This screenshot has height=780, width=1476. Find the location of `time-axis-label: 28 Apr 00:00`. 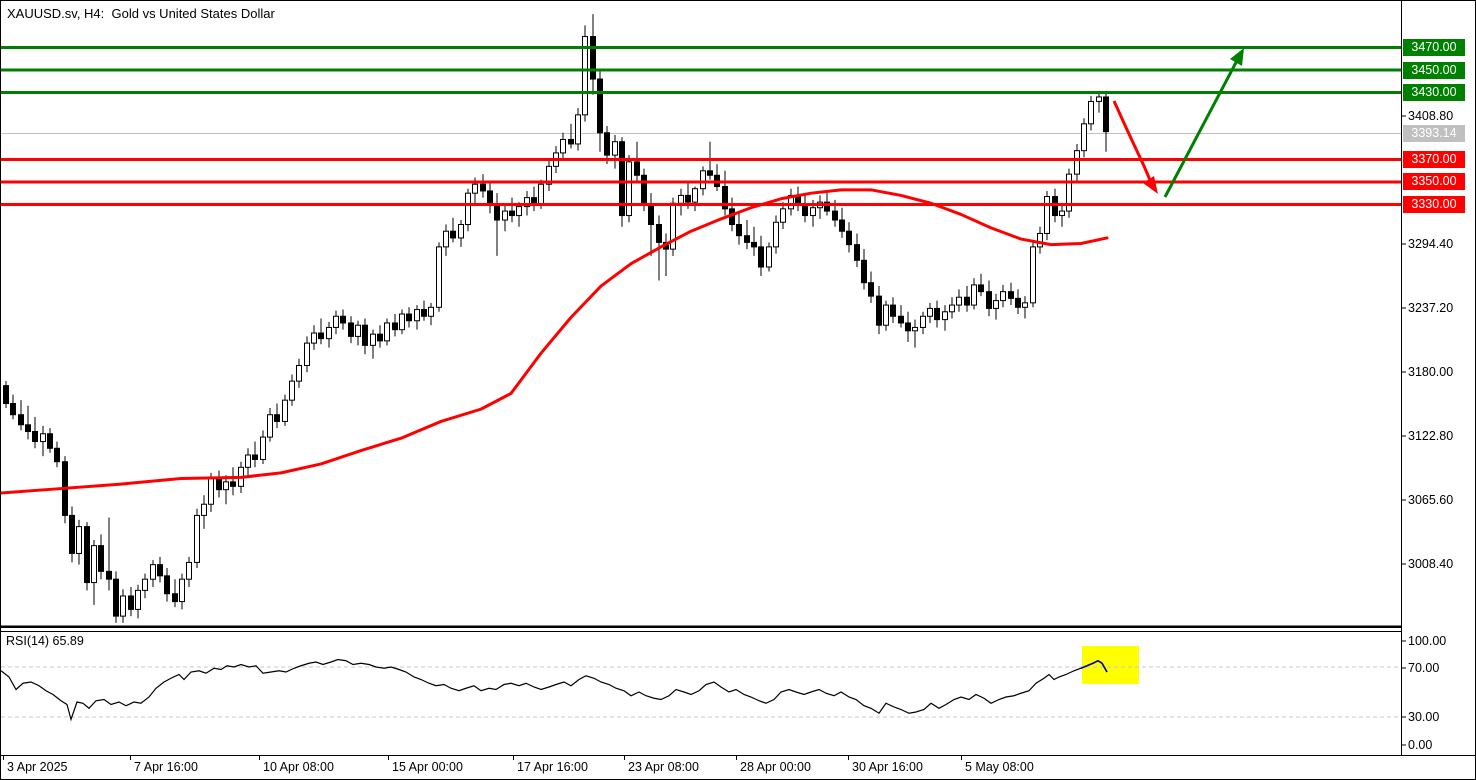

time-axis-label: 28 Apr 00:00 is located at coordinates (775, 767).